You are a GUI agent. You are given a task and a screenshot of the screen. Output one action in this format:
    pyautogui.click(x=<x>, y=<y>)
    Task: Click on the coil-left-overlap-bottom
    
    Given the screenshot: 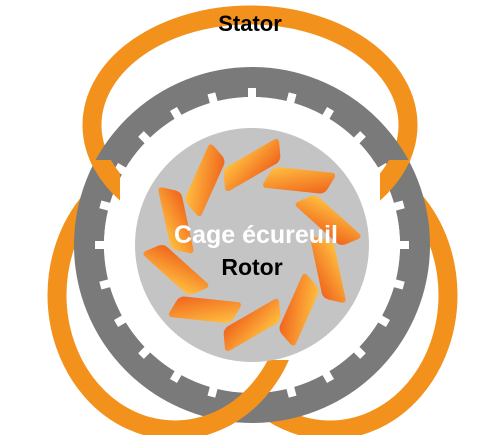 What is the action you would take?
    pyautogui.click(x=219, y=397)
    